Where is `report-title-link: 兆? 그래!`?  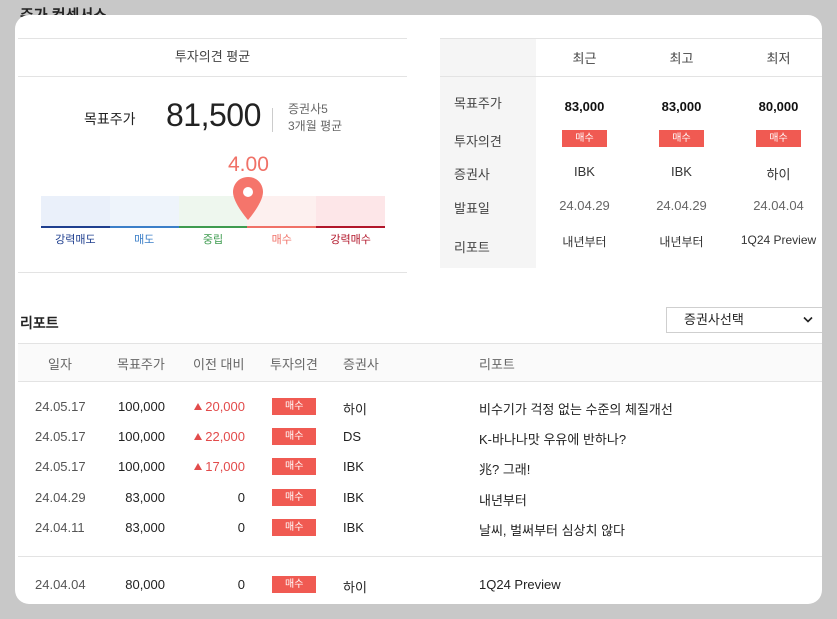
report-title-link: 兆? 그래! is located at coordinates (505, 469).